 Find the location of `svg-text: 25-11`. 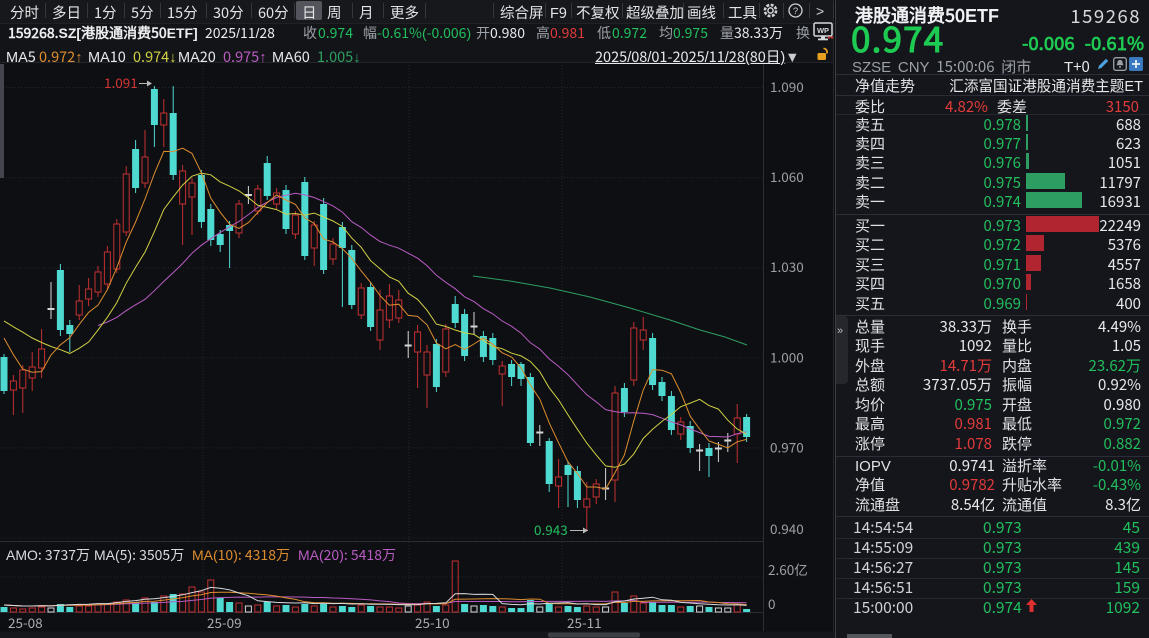

svg-text: 25-11 is located at coordinates (584, 622).